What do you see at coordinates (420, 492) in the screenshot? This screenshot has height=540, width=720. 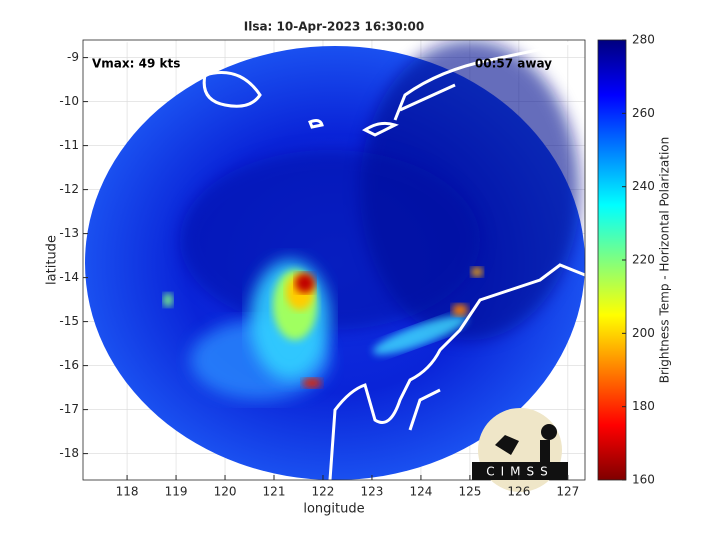 I see `x-tick-label: 124` at bounding box center [420, 492].